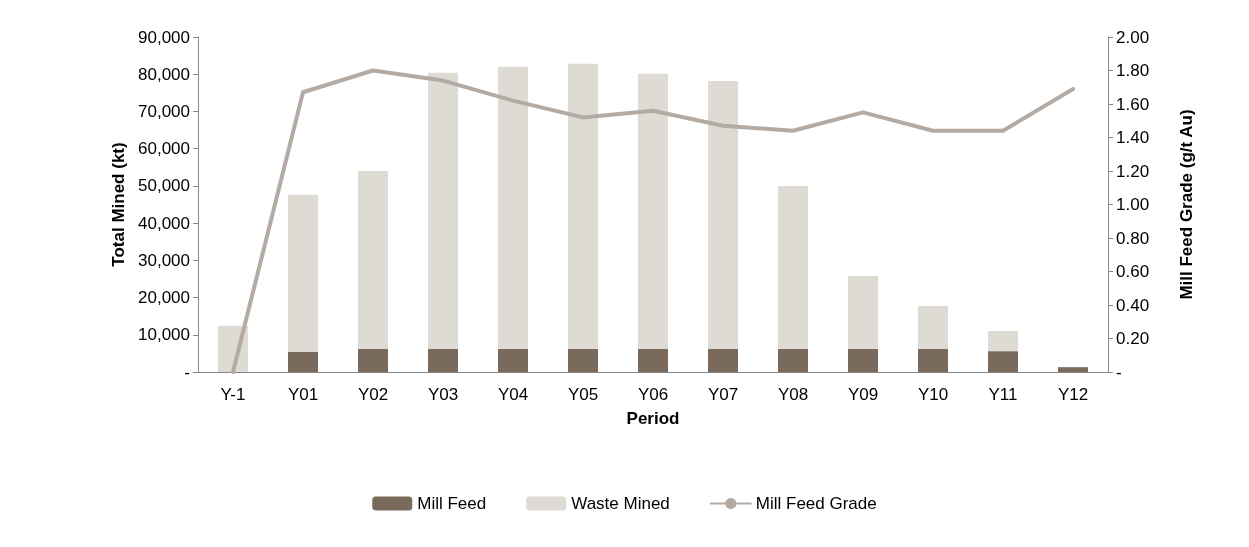 This screenshot has width=1249, height=547. What do you see at coordinates (1003, 394) in the screenshot?
I see `x-tick-label: Y11` at bounding box center [1003, 394].